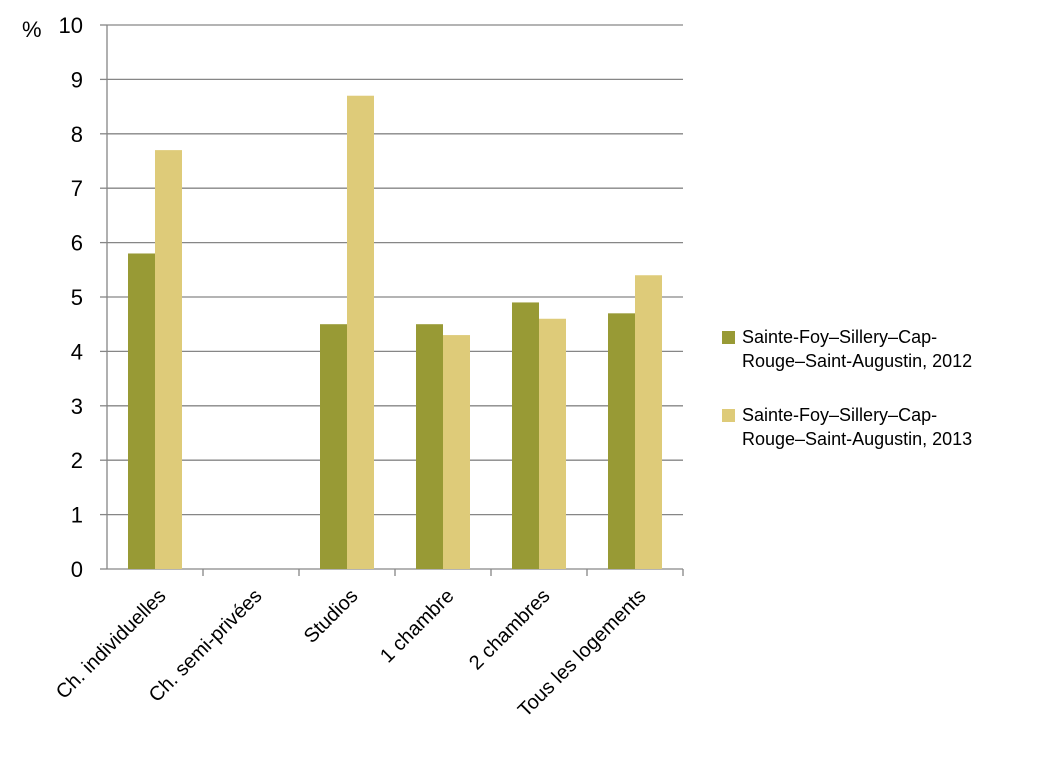 The image size is (1047, 758). What do you see at coordinates (509, 629) in the screenshot?
I see `x-category-label: 2 chambres` at bounding box center [509, 629].